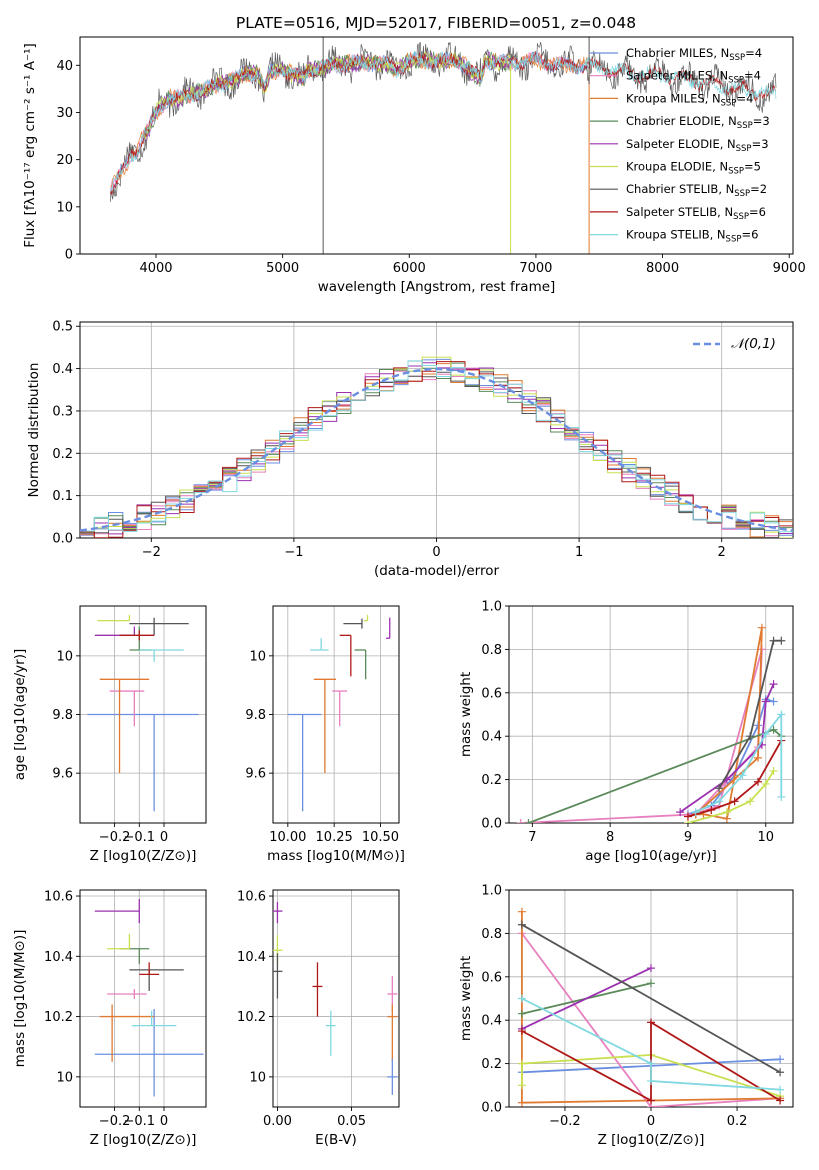 The height and width of the screenshot is (1170, 819). Describe the element at coordinates (143, 1140) in the screenshot. I see `x-axis-label: Z [log10(Z/Z⊙)]` at that location.